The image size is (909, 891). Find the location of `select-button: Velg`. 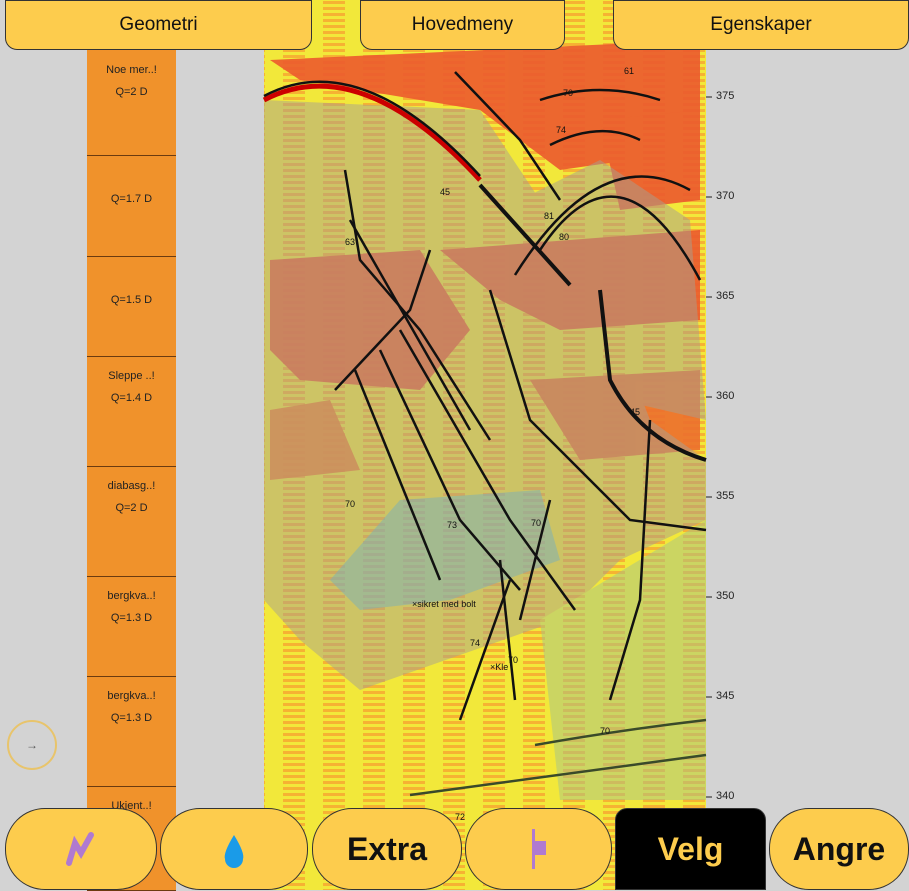

select-button: Velg is located at coordinates (690, 849).